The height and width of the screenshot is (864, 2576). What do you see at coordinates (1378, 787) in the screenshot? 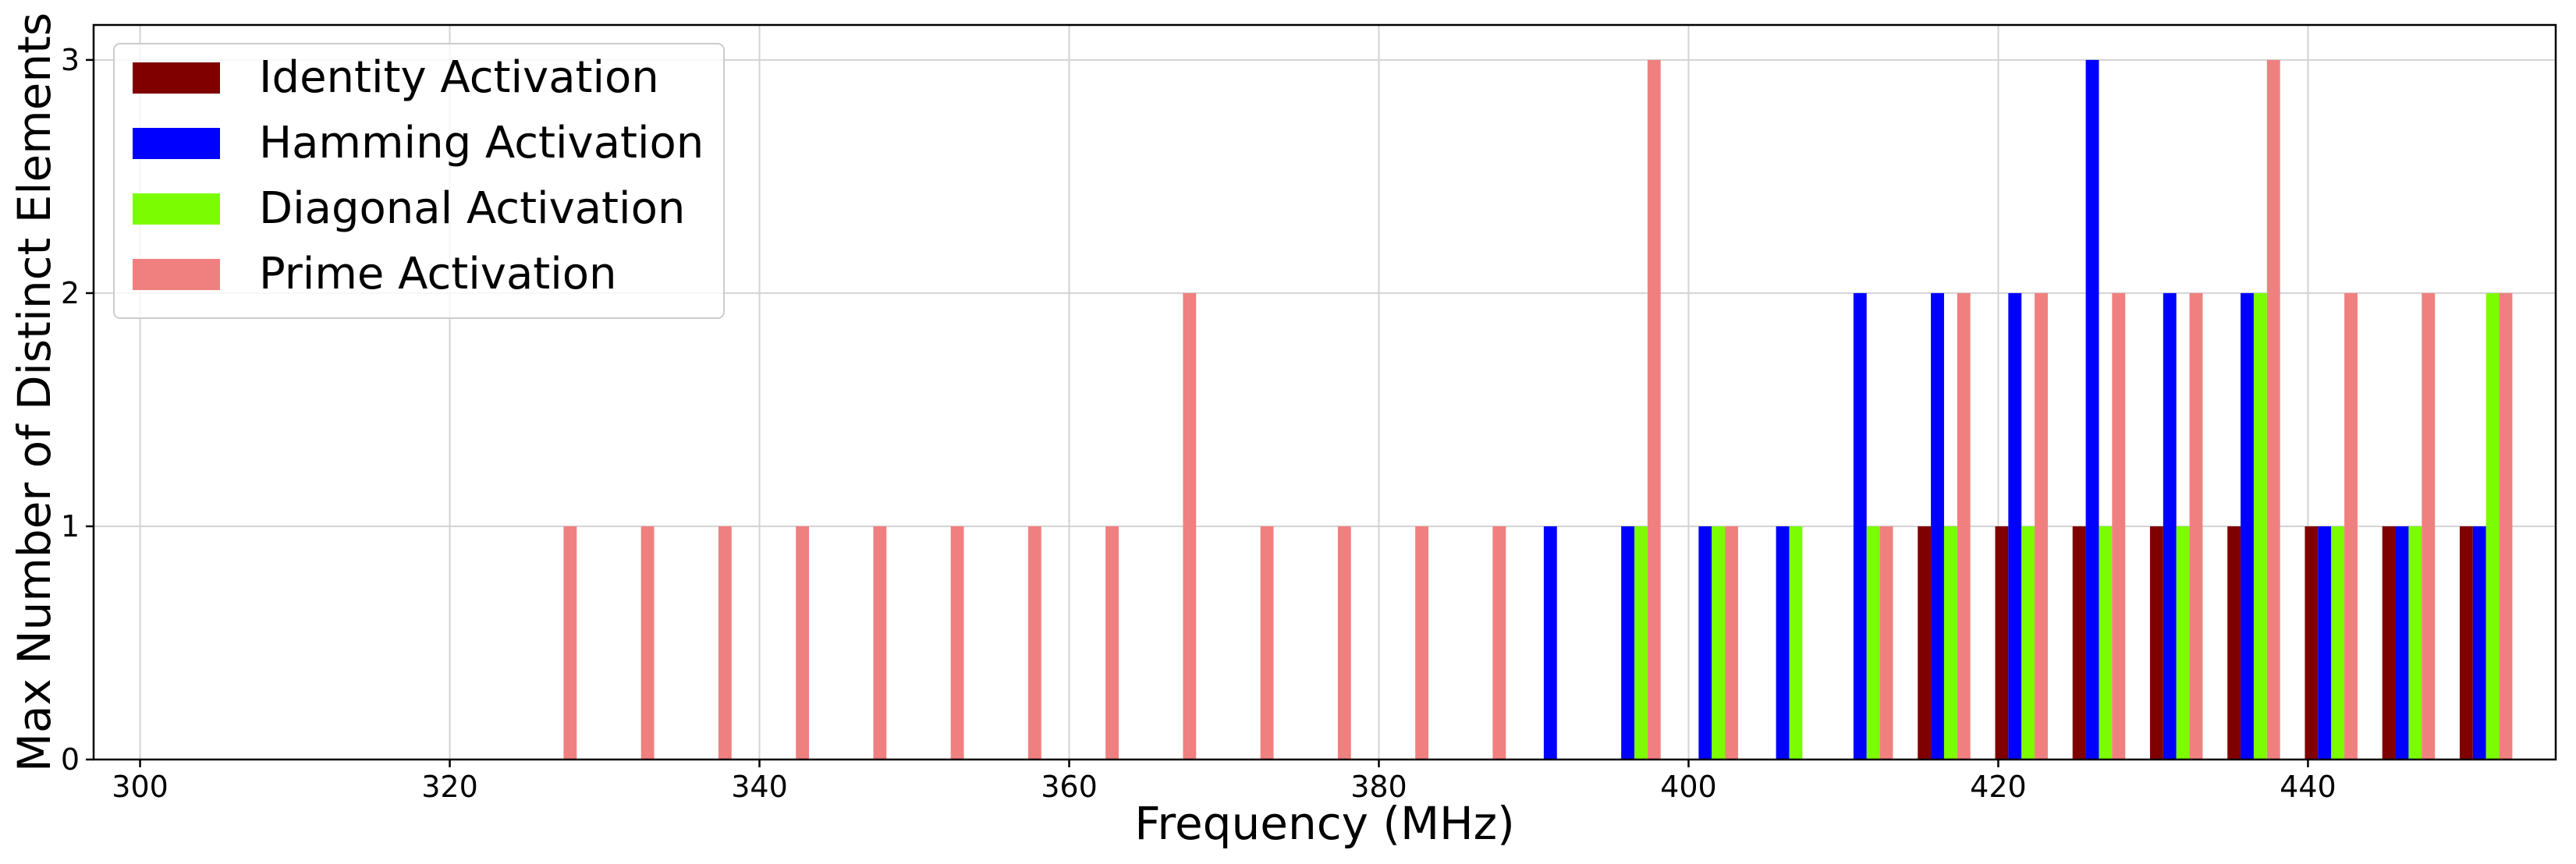
I see `x-tick-label: 380` at bounding box center [1378, 787].